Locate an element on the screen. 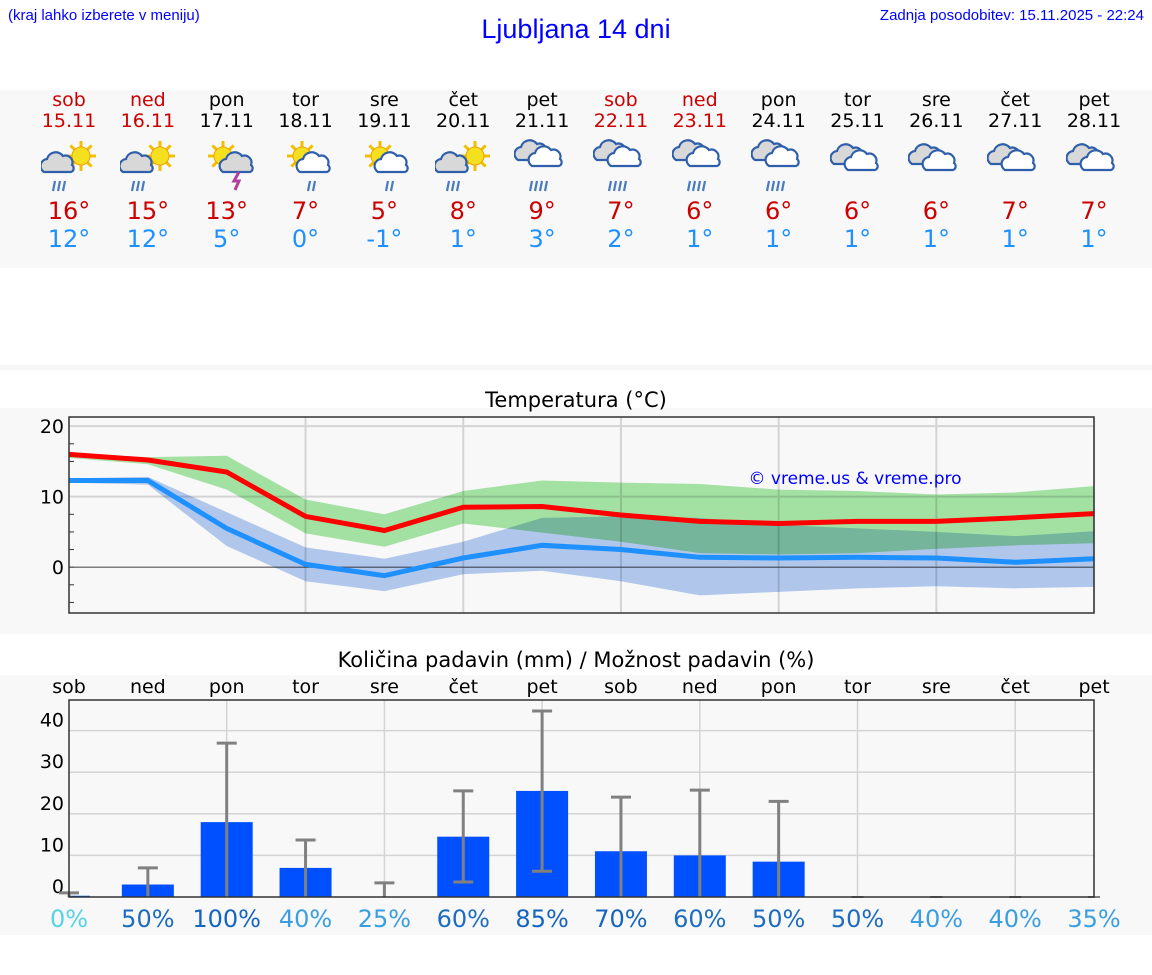 This screenshot has height=975, width=1152. day-date: 24.11 is located at coordinates (778, 121).